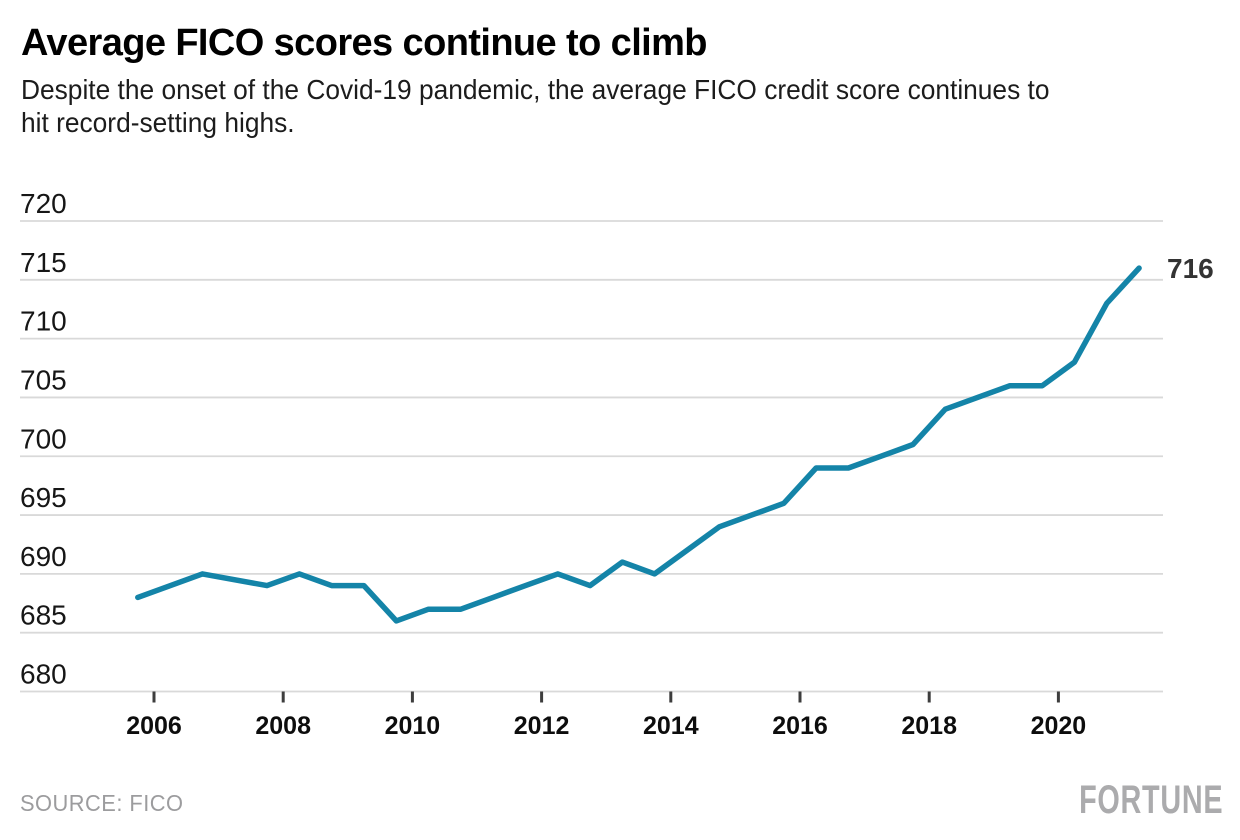  What do you see at coordinates (102, 803) in the screenshot?
I see `source-credit: SOURCE: FICO` at bounding box center [102, 803].